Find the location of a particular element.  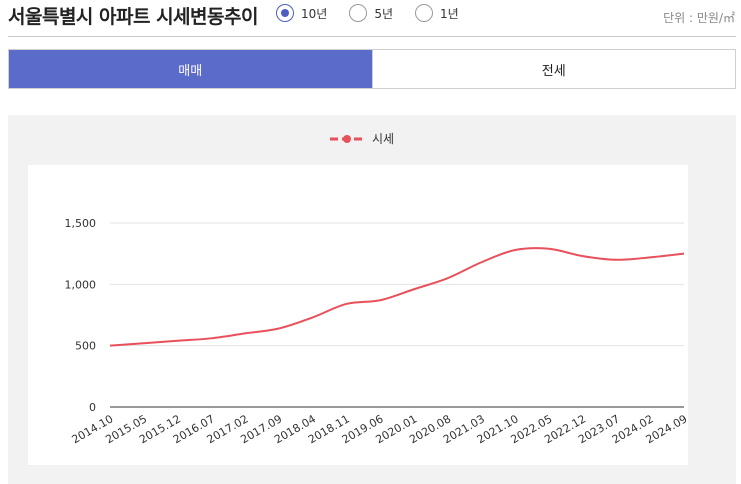

tab-jeonse: 전세 is located at coordinates (553, 69).